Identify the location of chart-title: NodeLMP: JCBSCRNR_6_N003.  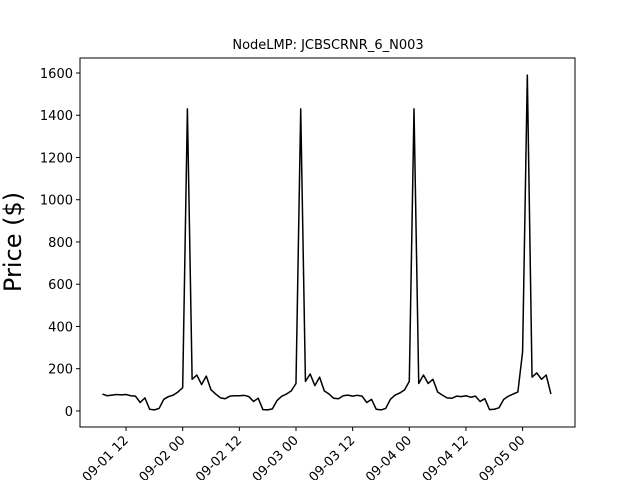
(327, 45).